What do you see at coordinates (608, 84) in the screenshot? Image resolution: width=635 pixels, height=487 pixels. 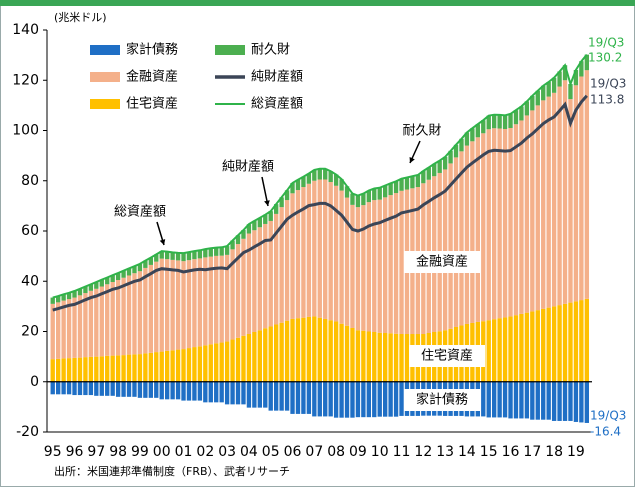 I see `end-label: 19/Q3` at bounding box center [608, 84].